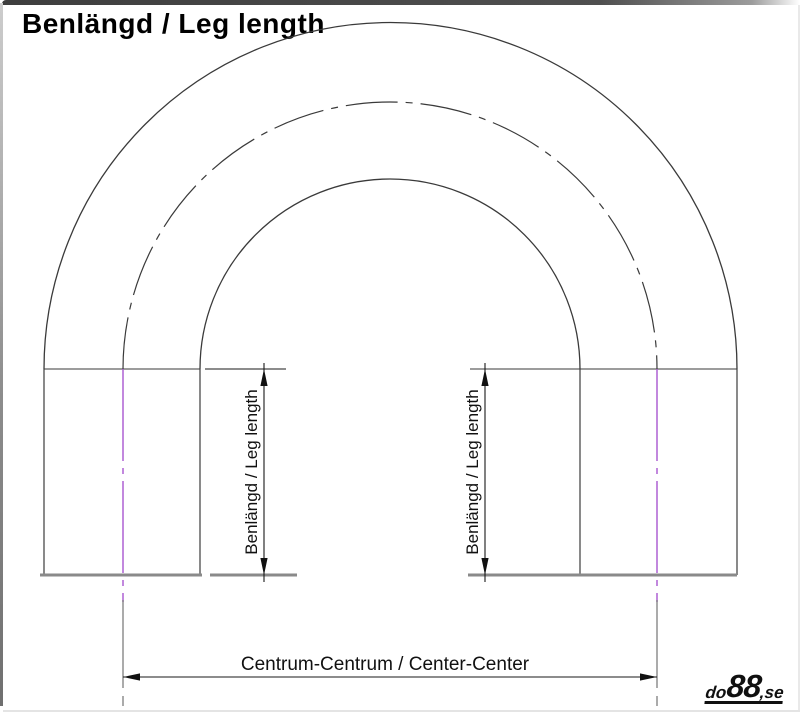  What do you see at coordinates (401, 2) in the screenshot?
I see `frame-border-top` at bounding box center [401, 2].